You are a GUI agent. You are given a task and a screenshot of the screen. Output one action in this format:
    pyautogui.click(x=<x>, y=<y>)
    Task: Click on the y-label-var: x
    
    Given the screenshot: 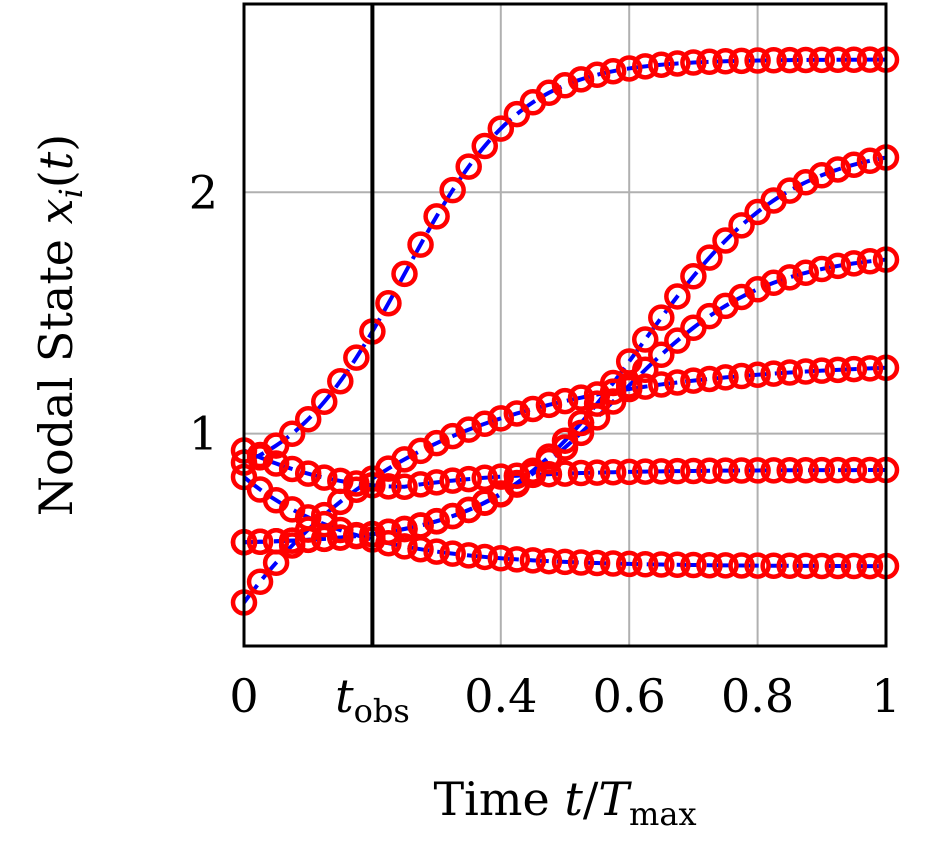 What is the action you would take?
    pyautogui.click(x=56, y=211)
    